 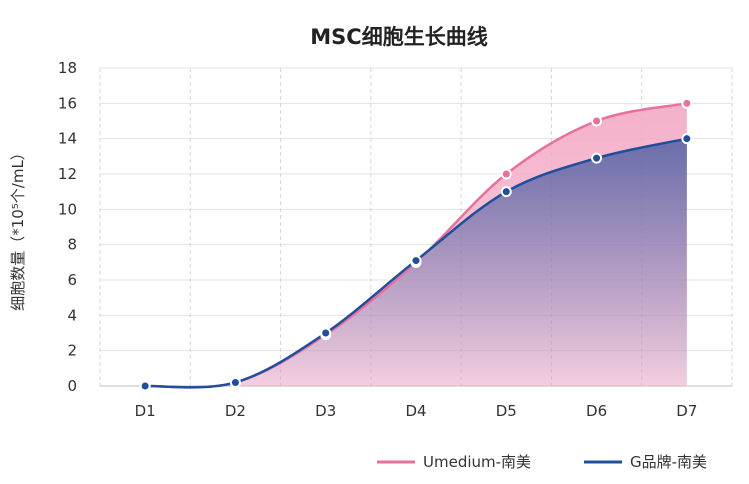 What do you see at coordinates (67, 227) in the screenshot?
I see `y-axis-ticks: 0 2 4 6 8 10 12 14 16 18` at bounding box center [67, 227].